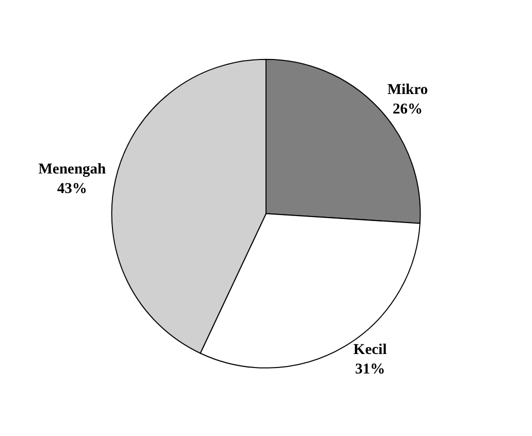 This screenshot has width=532, height=436. Describe the element at coordinates (72, 188) in the screenshot. I see `data-label: 43%` at that location.